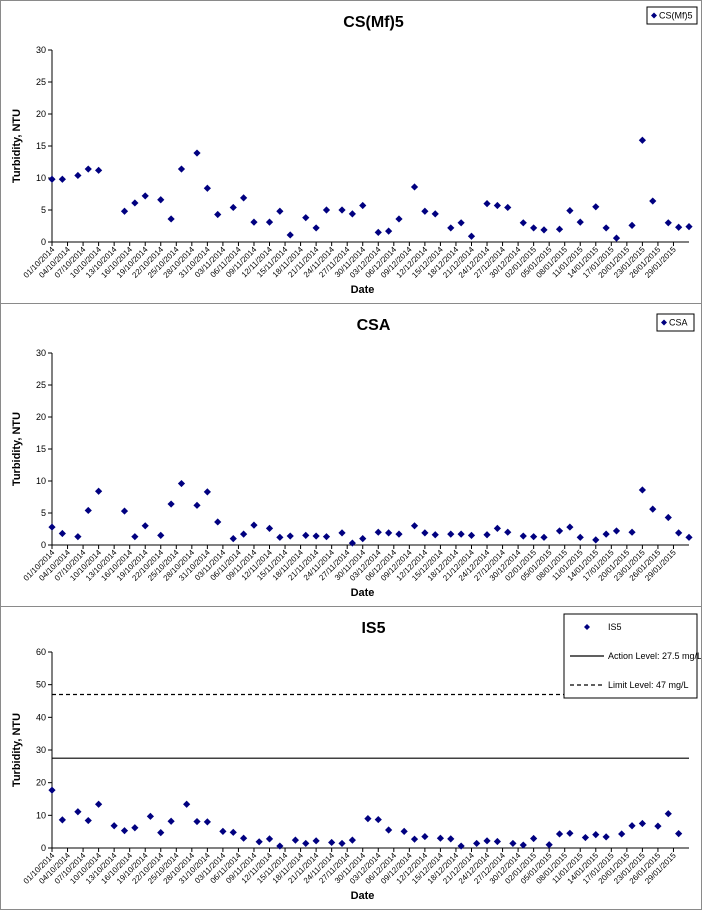 Image resolution: width=704 pixels, height=911 pixels. Describe the element at coordinates (43, 848) in the screenshot. I see `y-tick-label: 0` at that location.